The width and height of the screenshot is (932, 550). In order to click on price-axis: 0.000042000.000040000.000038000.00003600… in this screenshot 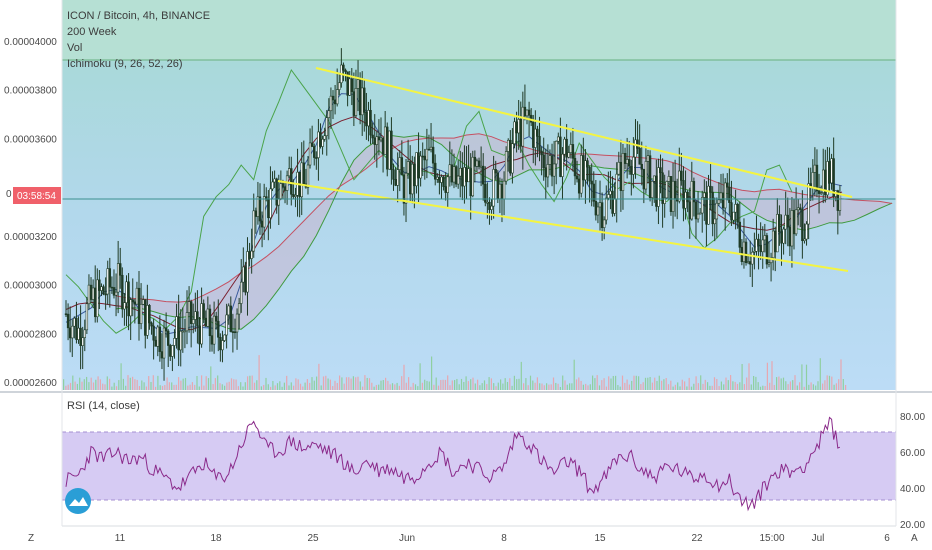, I will do `click(30, 194)`.